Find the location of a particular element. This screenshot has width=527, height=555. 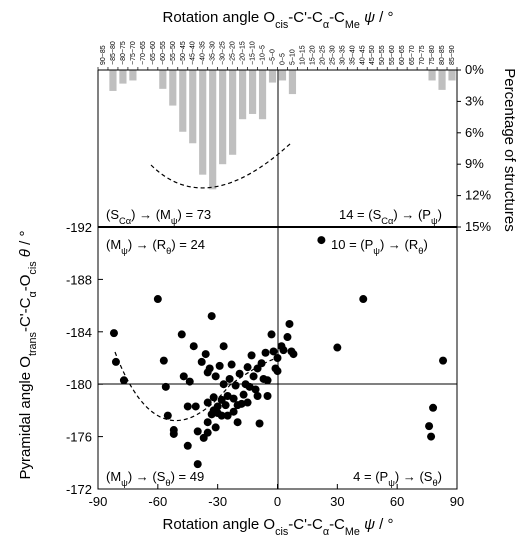

scatter-y-tick-label: -192 is located at coordinates (79, 227).